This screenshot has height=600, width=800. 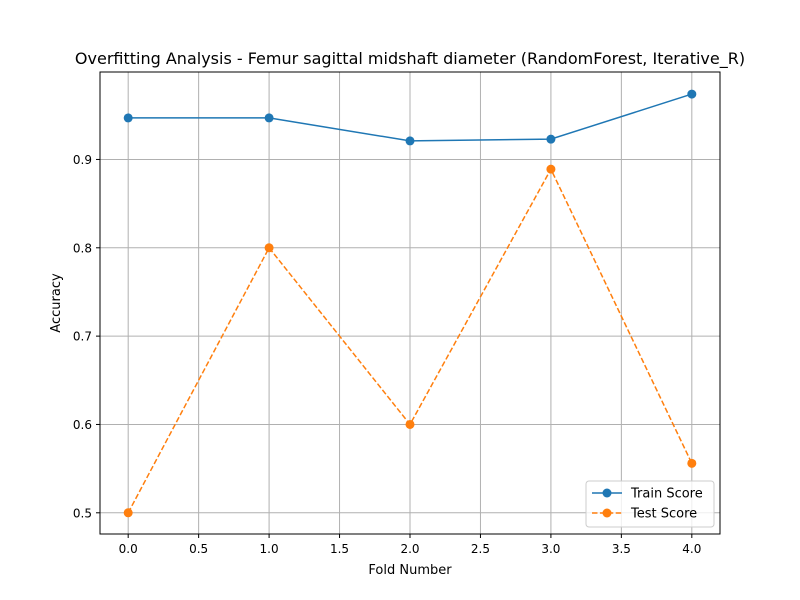 I want to click on legend: Train Score Test Score, so click(x=650, y=504).